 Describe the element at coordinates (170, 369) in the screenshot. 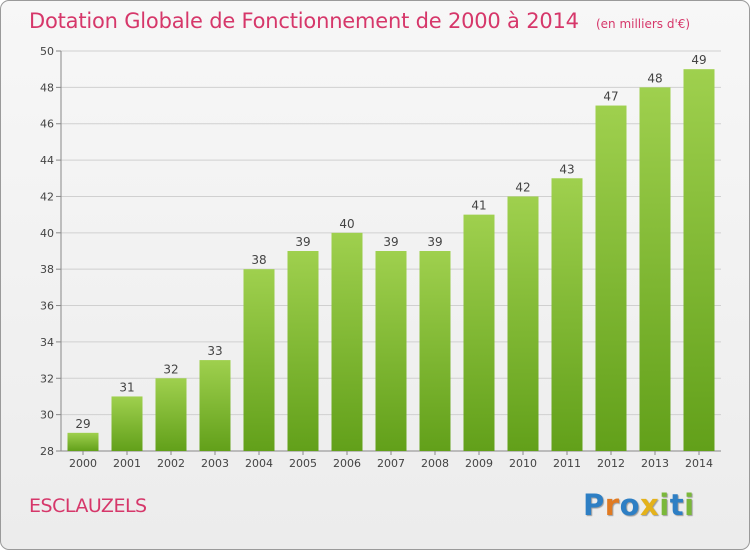

I see `data-label: 32` at that location.